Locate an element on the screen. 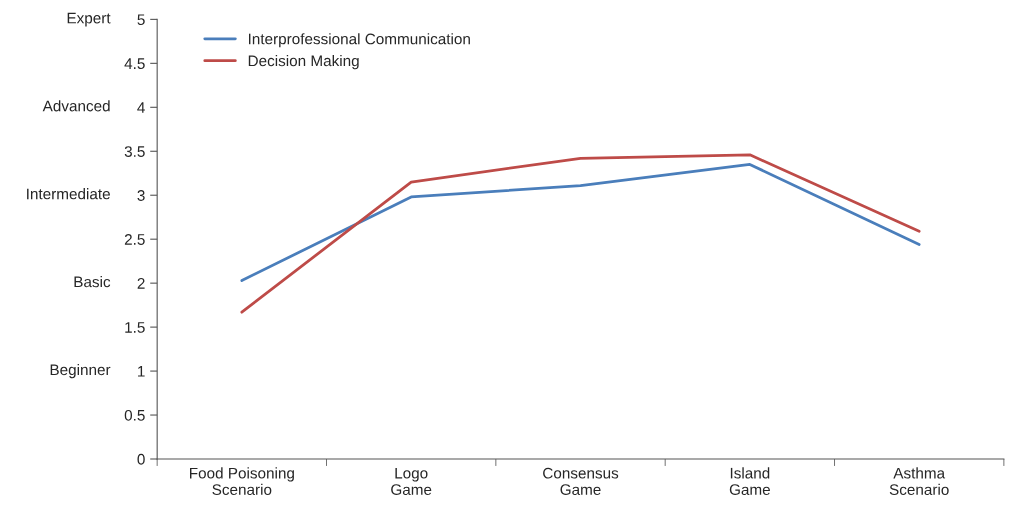  x-tick-label: Logo Game is located at coordinates (411, 481).